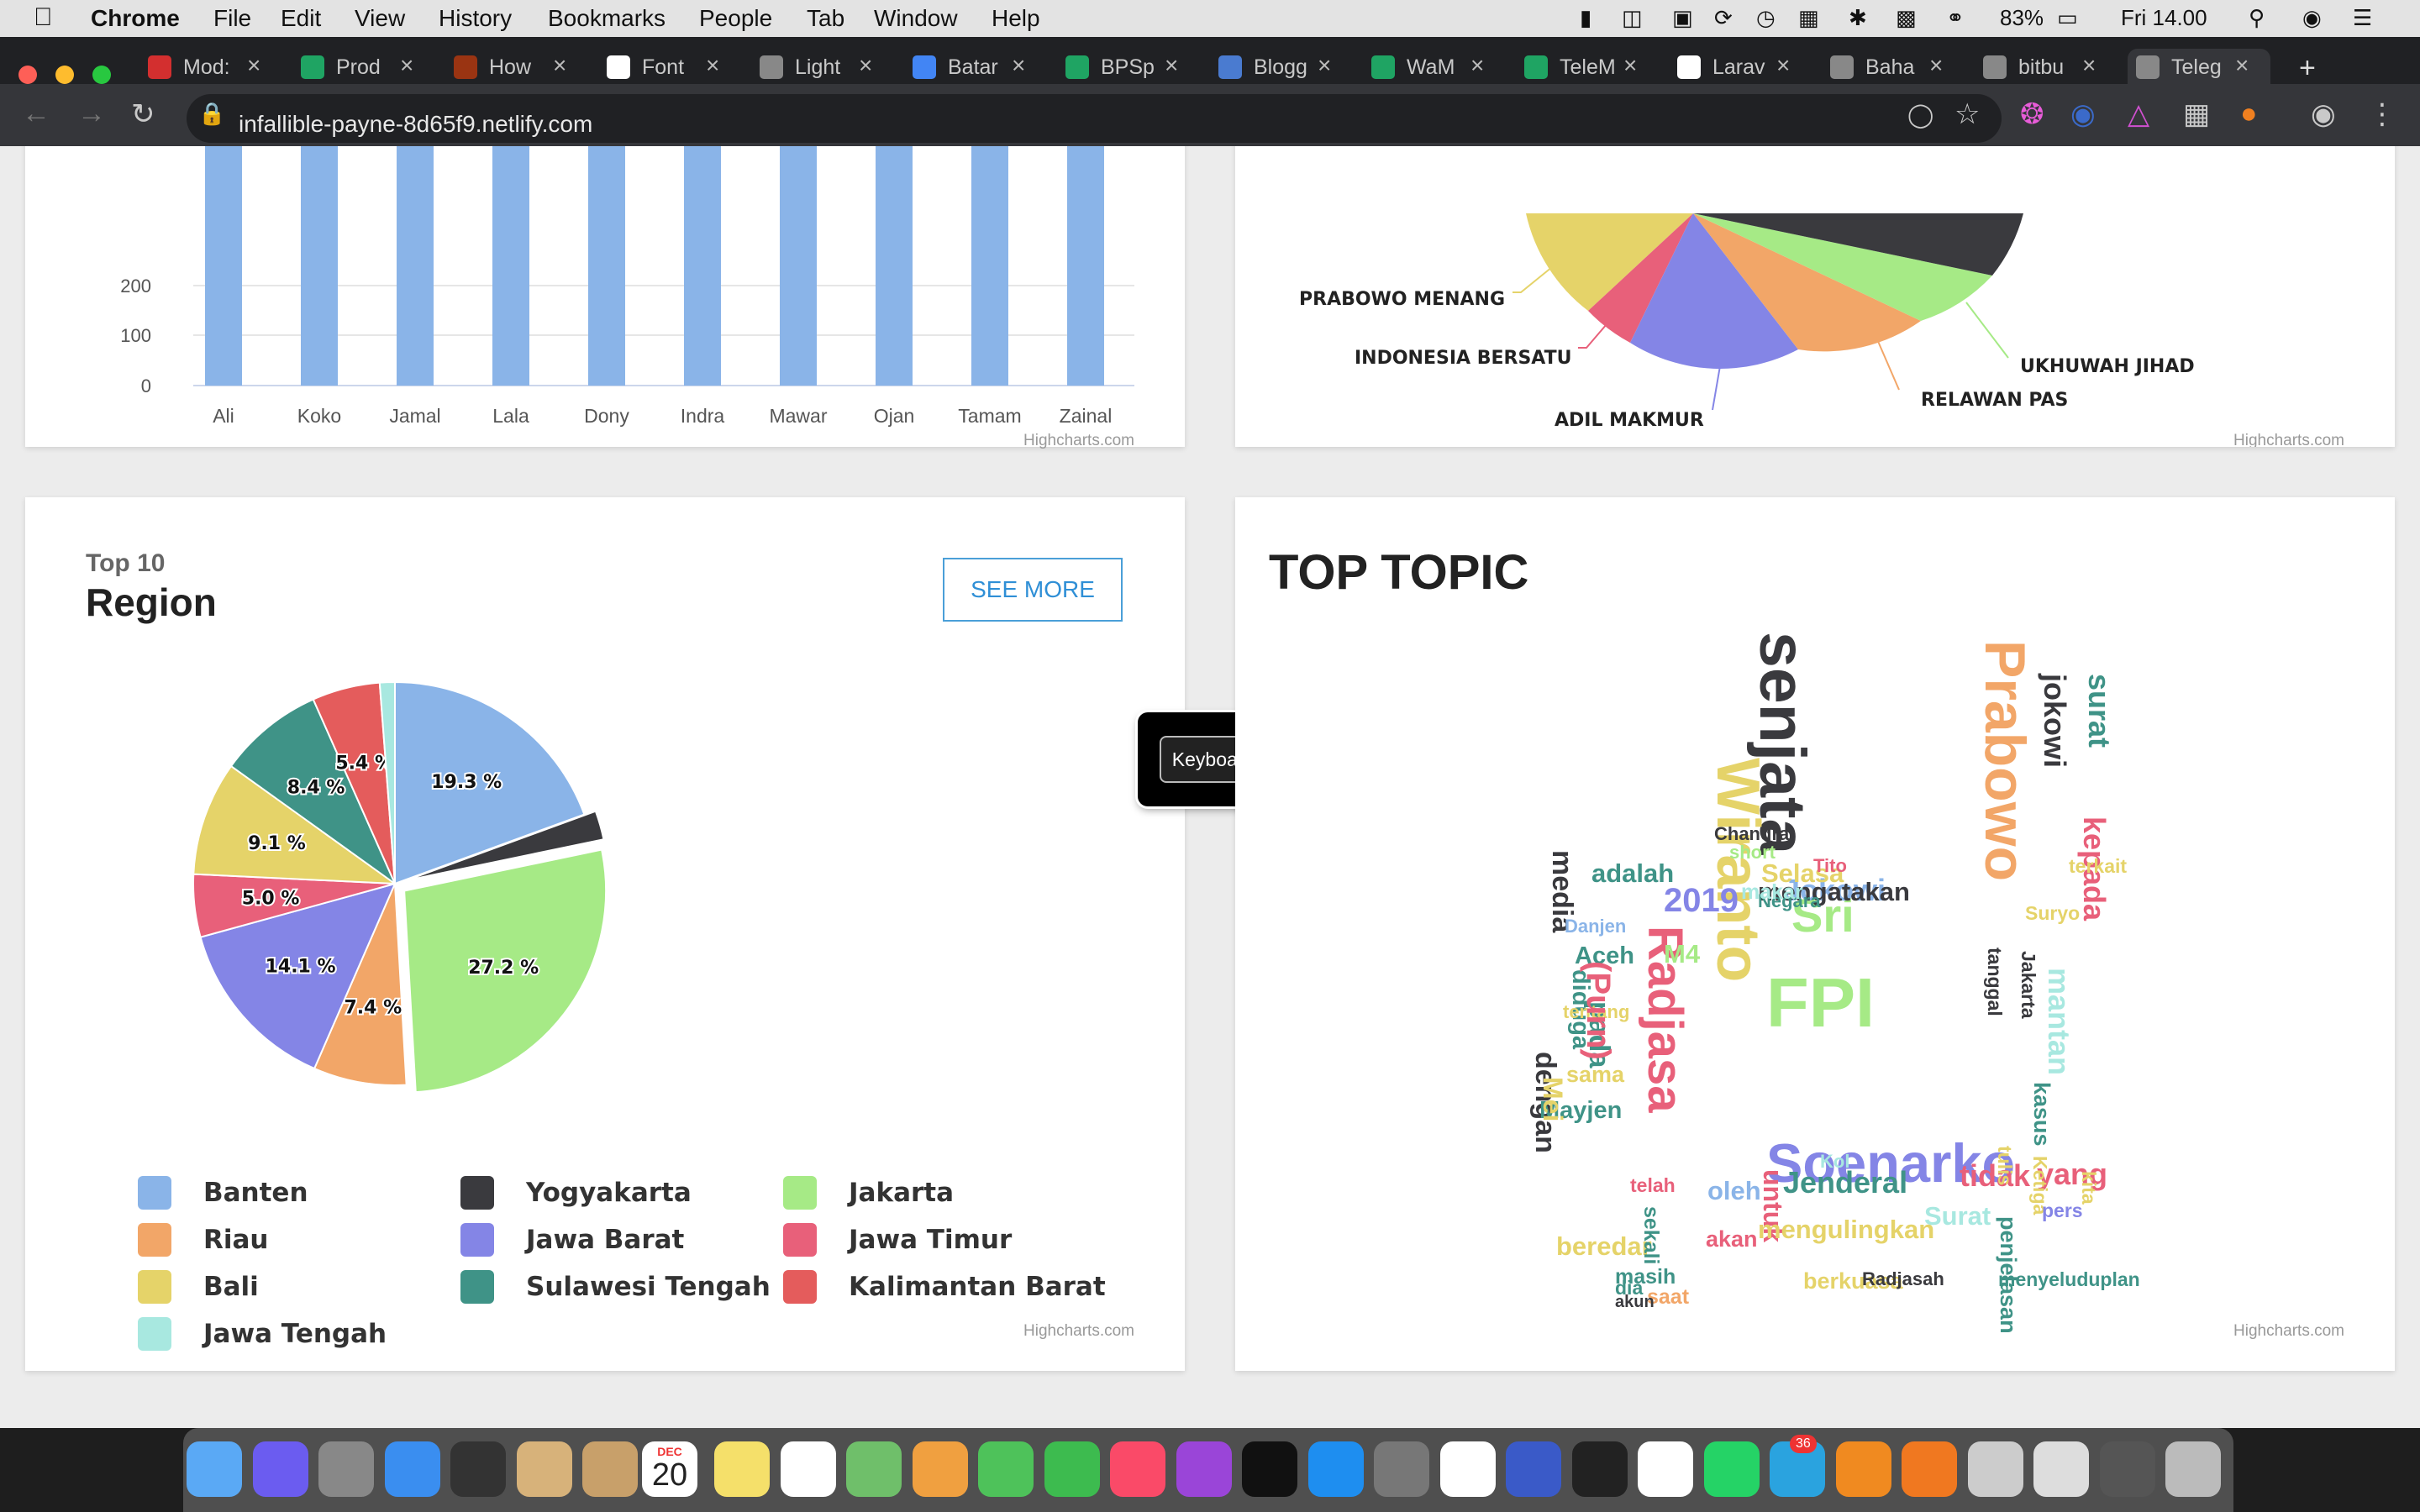 This screenshot has height=1512, width=2420. I want to click on screenshot-dock-icon, so click(2127, 1469).